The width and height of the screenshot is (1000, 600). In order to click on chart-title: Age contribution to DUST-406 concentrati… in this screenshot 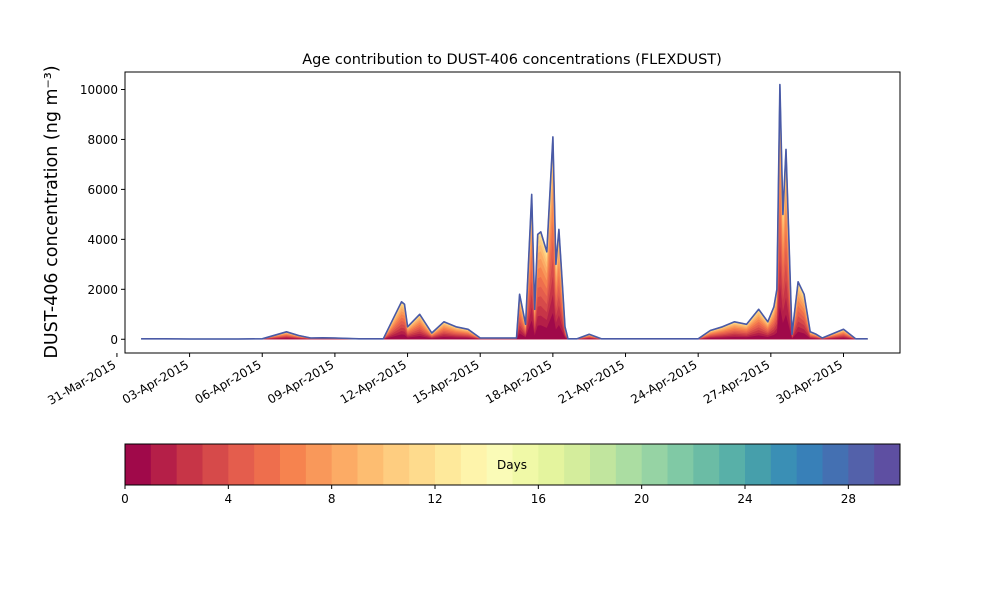, I will do `click(512, 60)`.